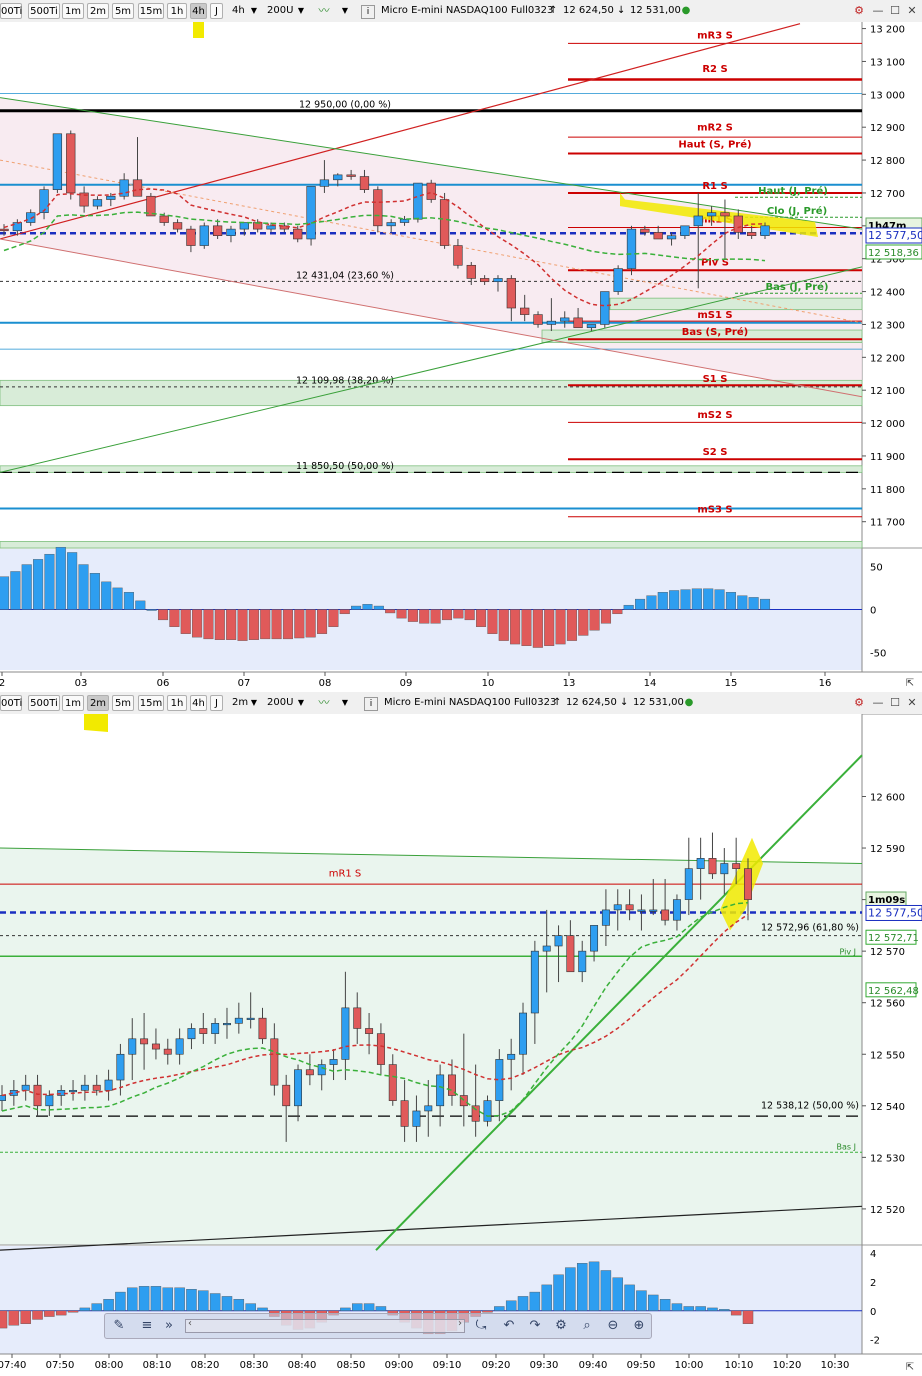  Describe the element at coordinates (147, 1325) in the screenshot. I see `menu-icon: ≡` at that location.